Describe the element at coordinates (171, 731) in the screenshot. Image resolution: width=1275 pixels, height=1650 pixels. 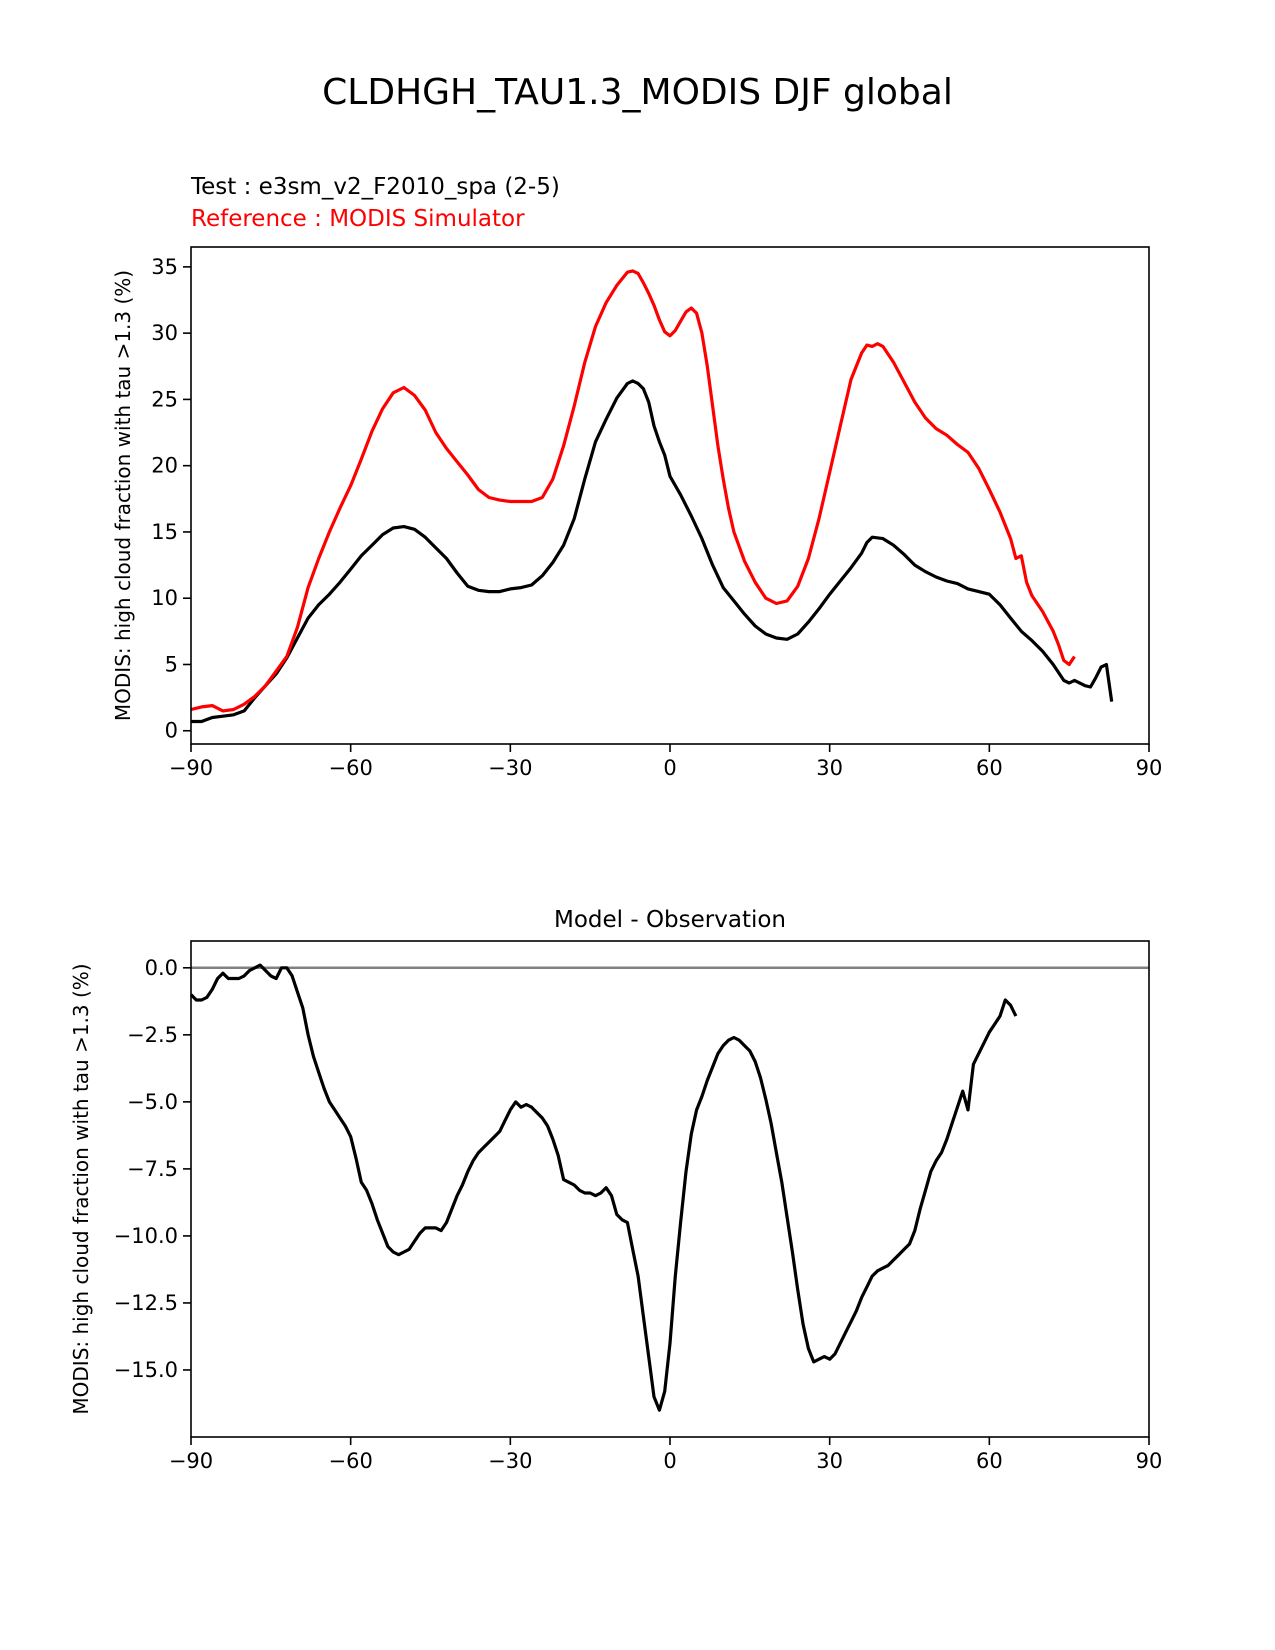
I see `y-tick-label: 0` at that location.